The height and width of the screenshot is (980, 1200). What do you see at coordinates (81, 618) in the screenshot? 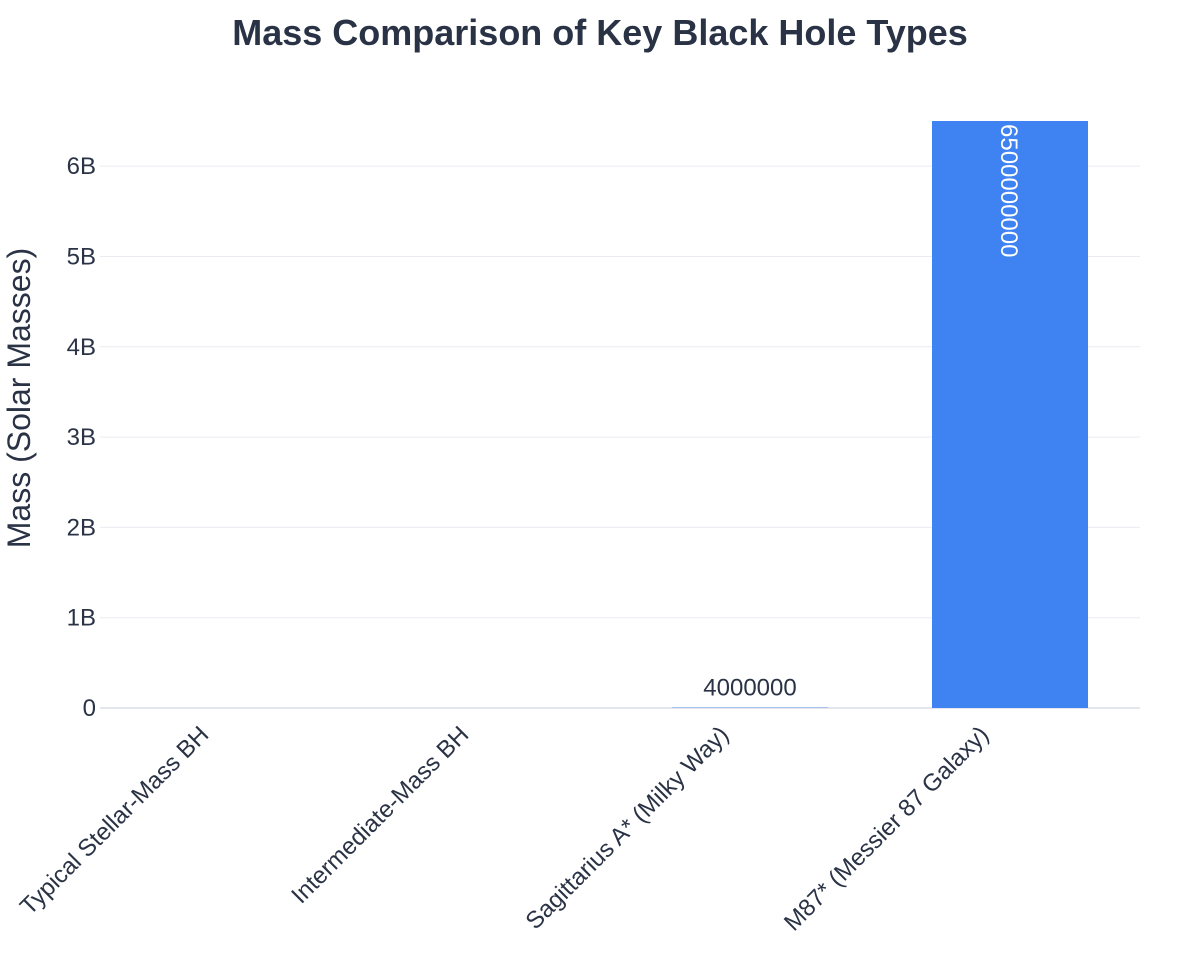
I see `y-tick-label: 1B` at bounding box center [81, 618].